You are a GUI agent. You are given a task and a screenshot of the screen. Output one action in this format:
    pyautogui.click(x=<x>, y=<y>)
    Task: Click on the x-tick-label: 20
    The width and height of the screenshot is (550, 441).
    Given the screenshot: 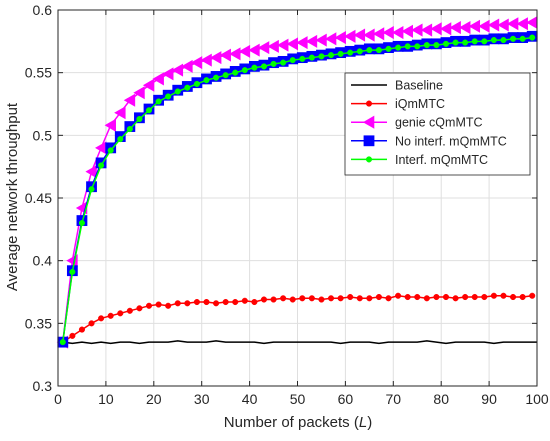 What is the action you would take?
    pyautogui.click(x=154, y=399)
    